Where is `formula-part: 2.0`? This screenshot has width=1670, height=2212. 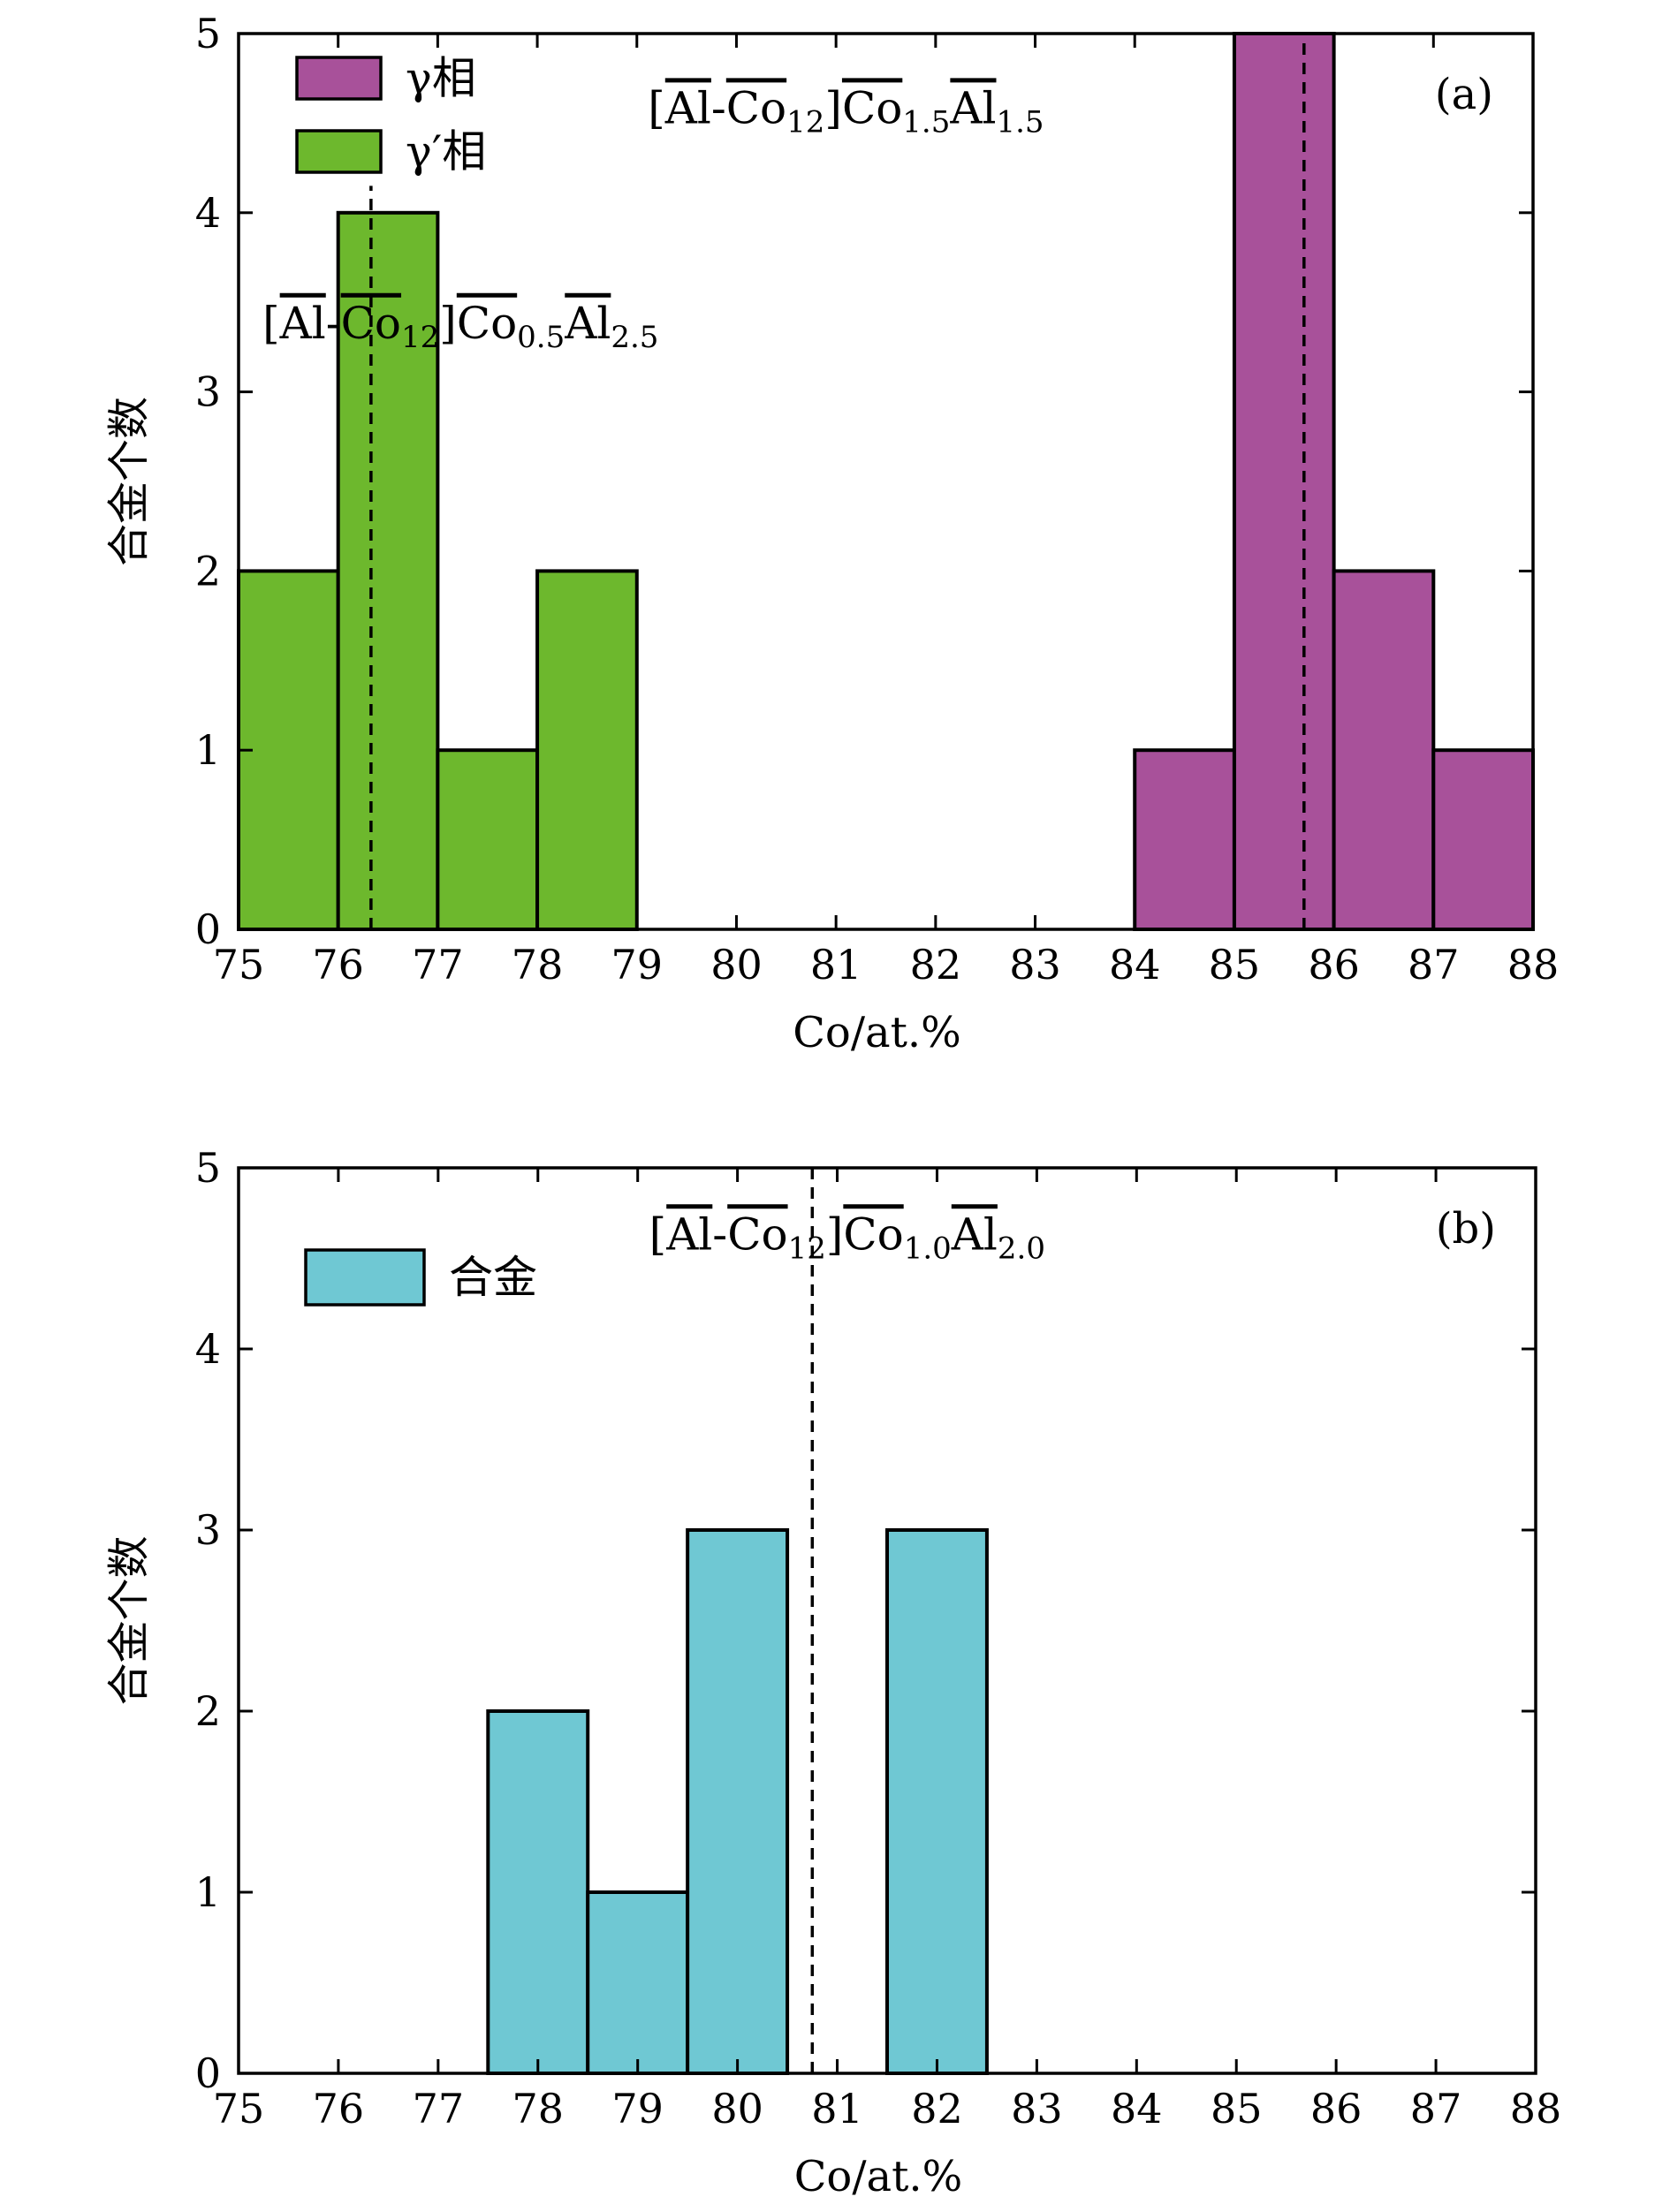 formula-part: 2.0 is located at coordinates (1021, 1248).